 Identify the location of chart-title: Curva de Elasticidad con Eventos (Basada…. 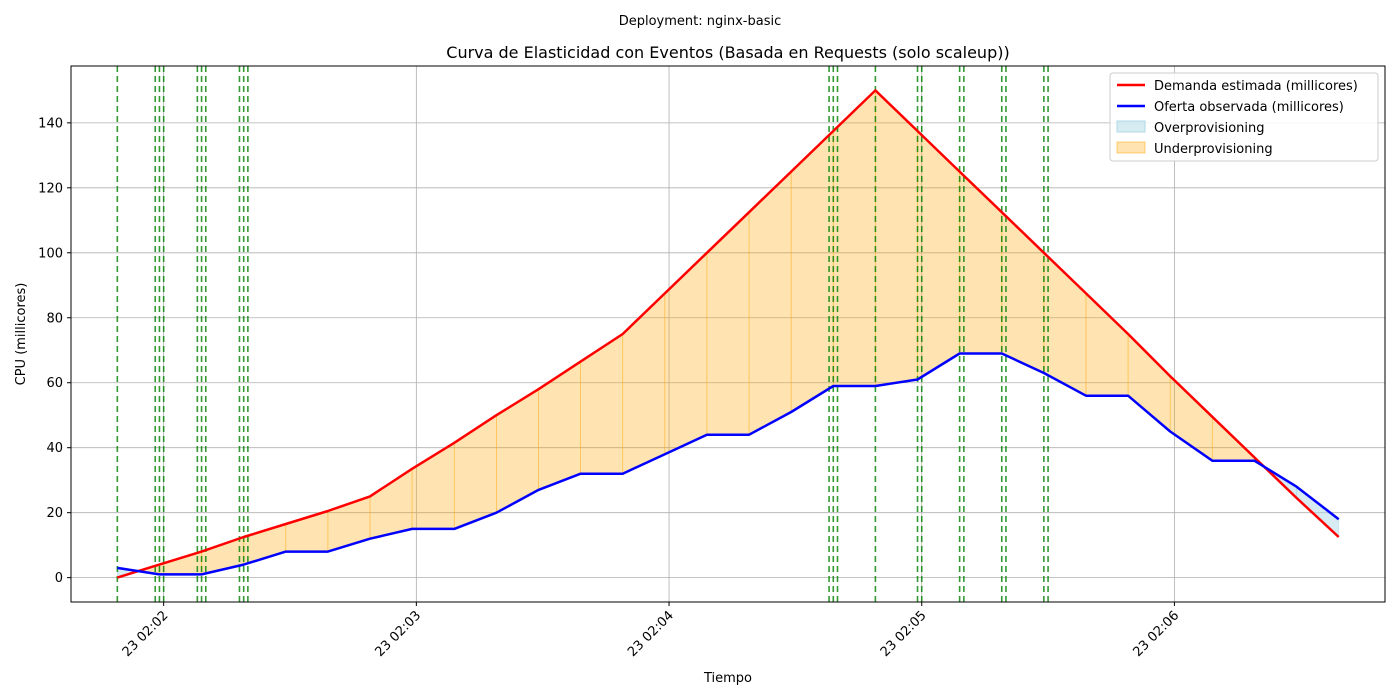
(727, 52).